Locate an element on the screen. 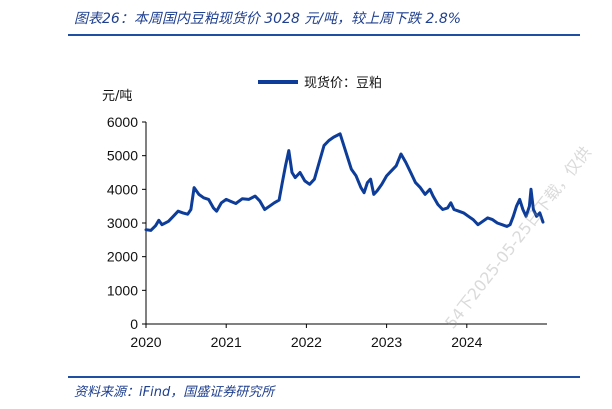  x-tick-label: 2020 is located at coordinates (145, 342).